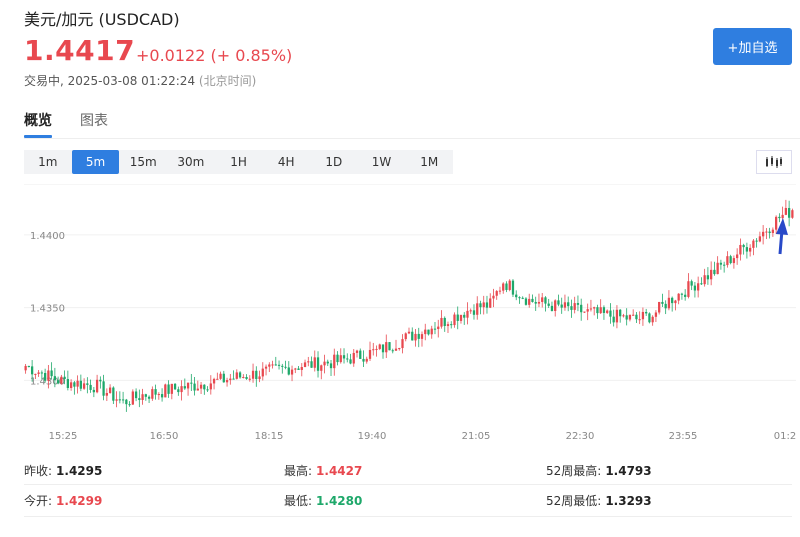 This screenshot has height=537, width=800. Describe the element at coordinates (94, 121) in the screenshot. I see `tab-chart: 图表` at that location.